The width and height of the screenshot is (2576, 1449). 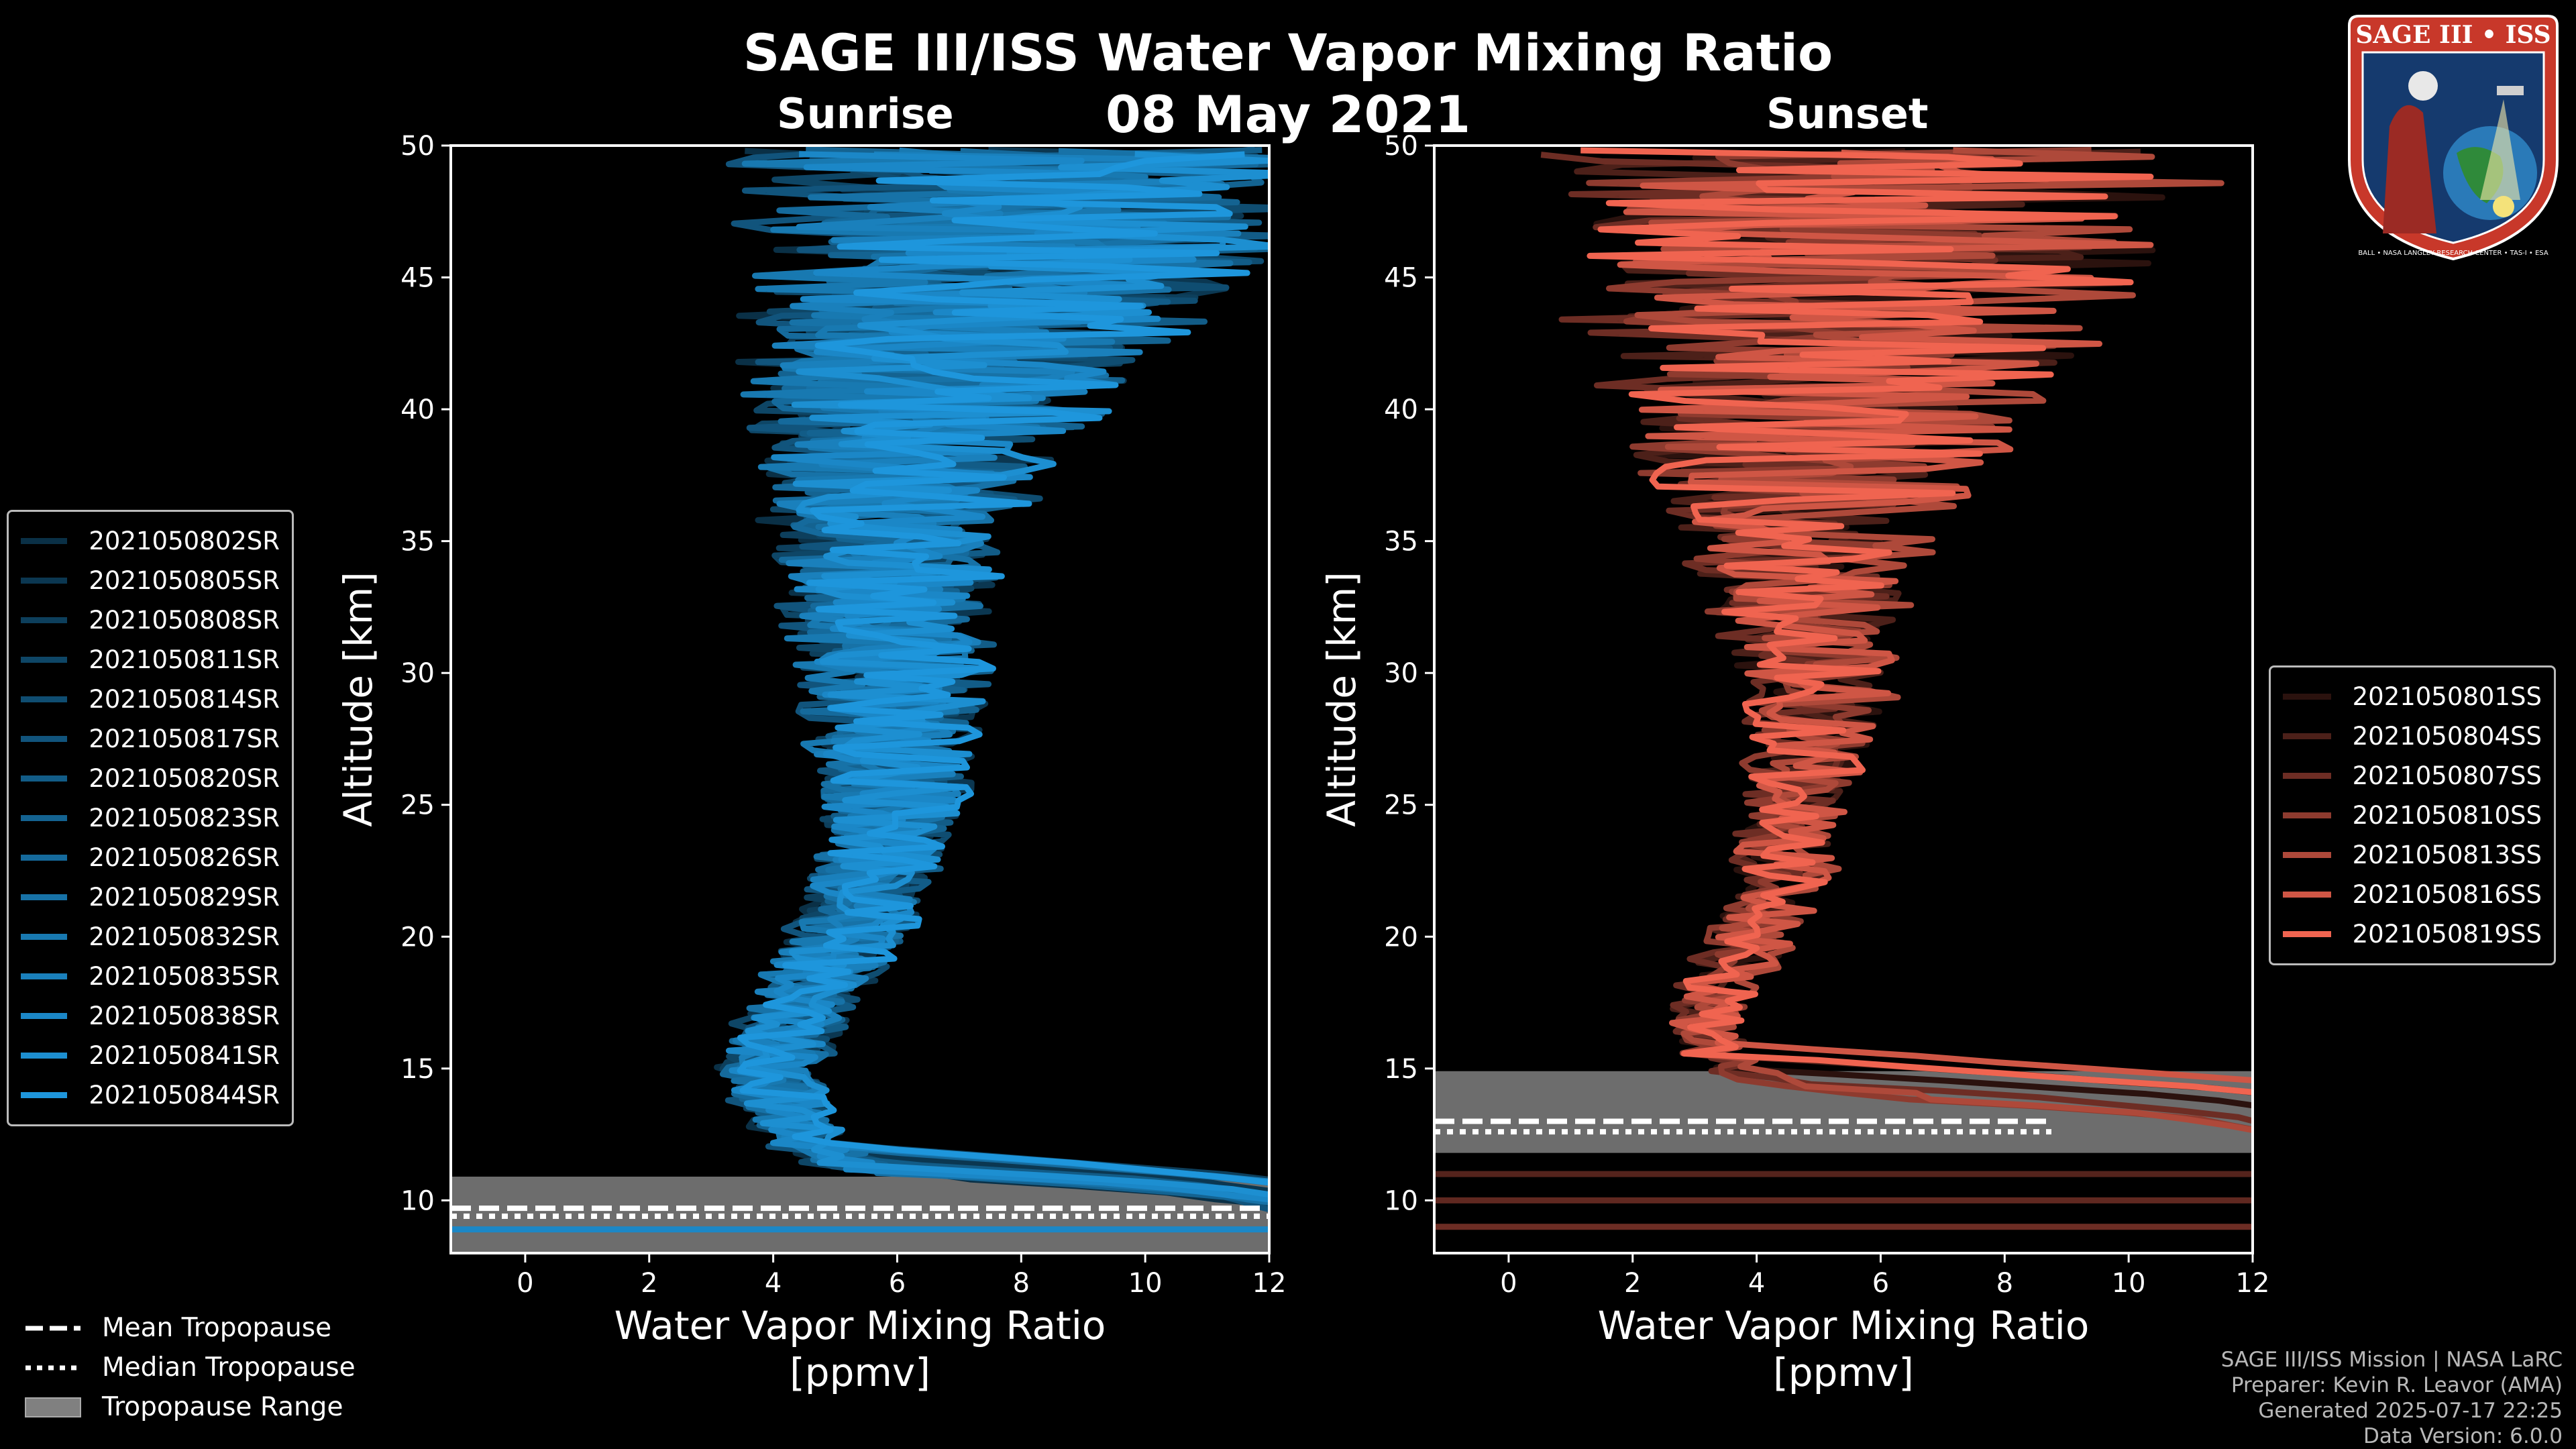 What do you see at coordinates (184, 738) in the screenshot?
I see `legend-label: 2021050817SR` at bounding box center [184, 738].